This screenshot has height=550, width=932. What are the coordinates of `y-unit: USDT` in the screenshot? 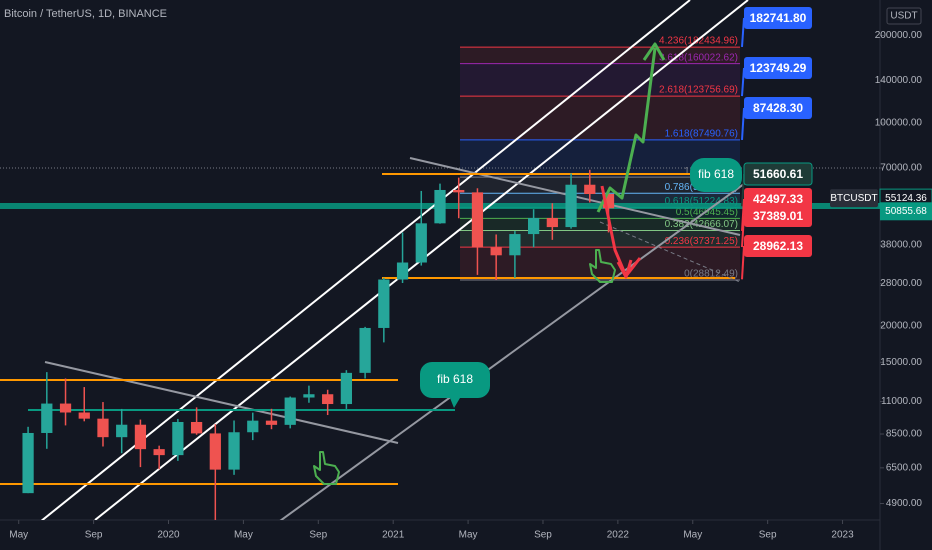 It's located at (903, 16).